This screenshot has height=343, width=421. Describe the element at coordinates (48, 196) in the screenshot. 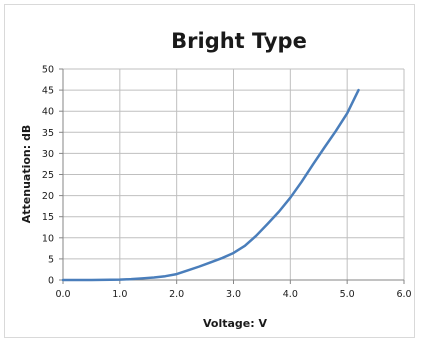

I see `y-tick-label: 20` at that location.